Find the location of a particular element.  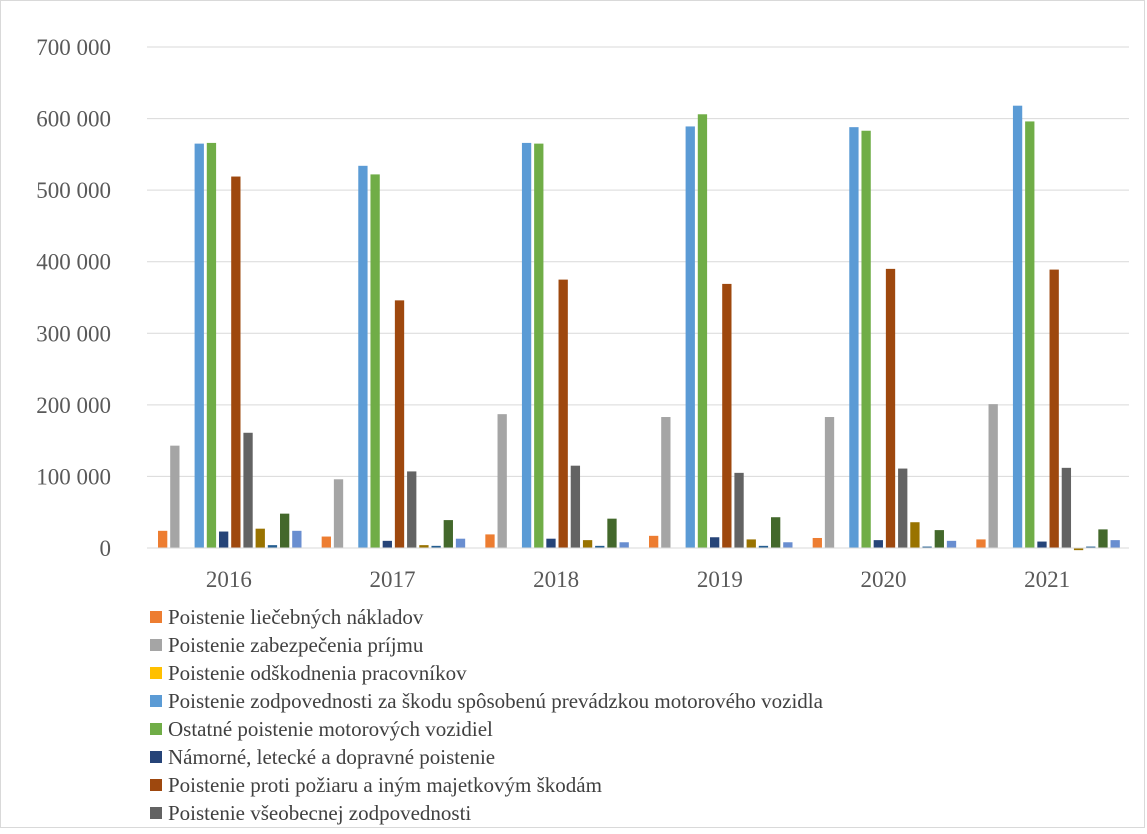

y-tick-label: 600 000 is located at coordinates (73, 119).